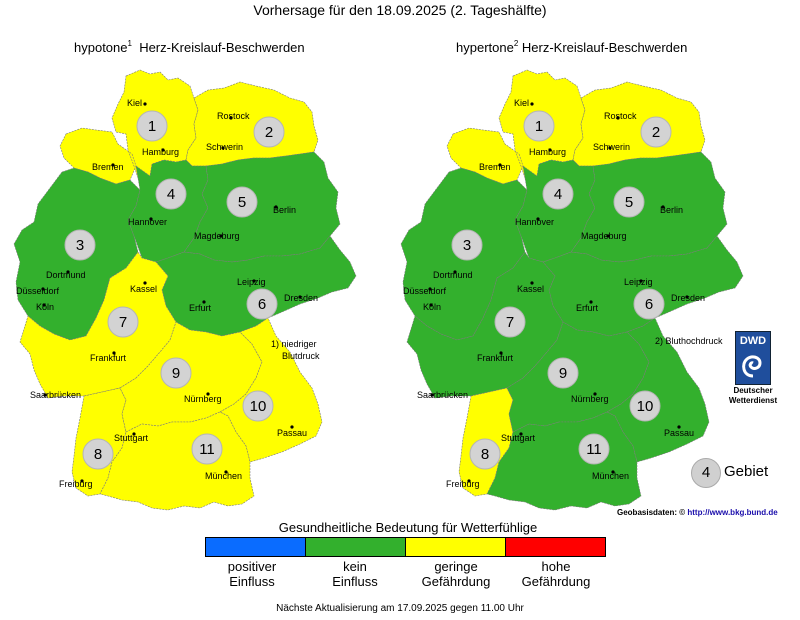  I want to click on note-hypertone: 2) Bluthochdruck, so click(689, 341).